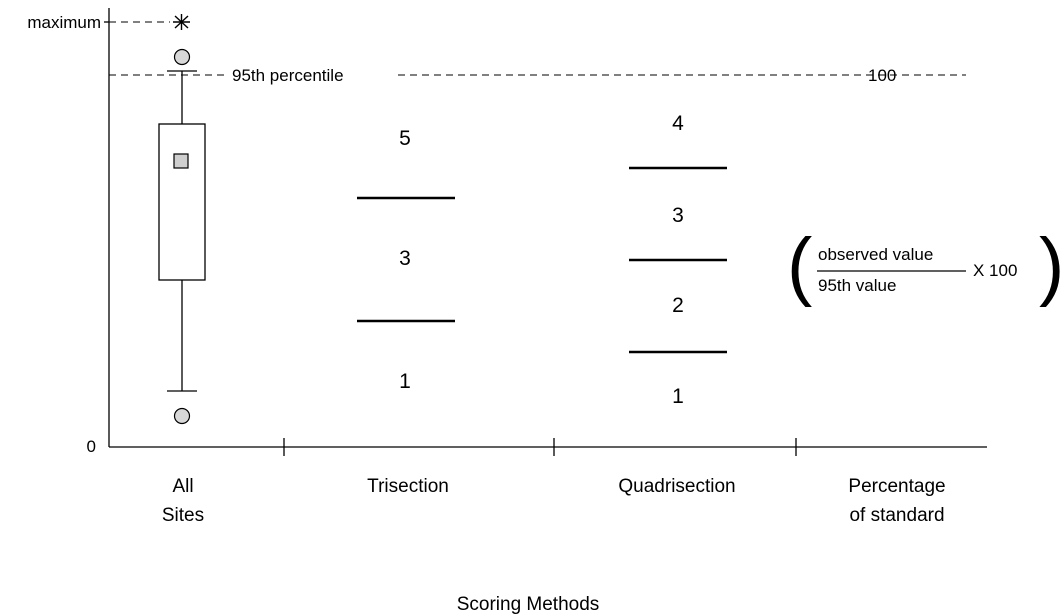 Image resolution: width=1061 pixels, height=616 pixels. I want to click on formula-multiplier: X 100, so click(995, 270).